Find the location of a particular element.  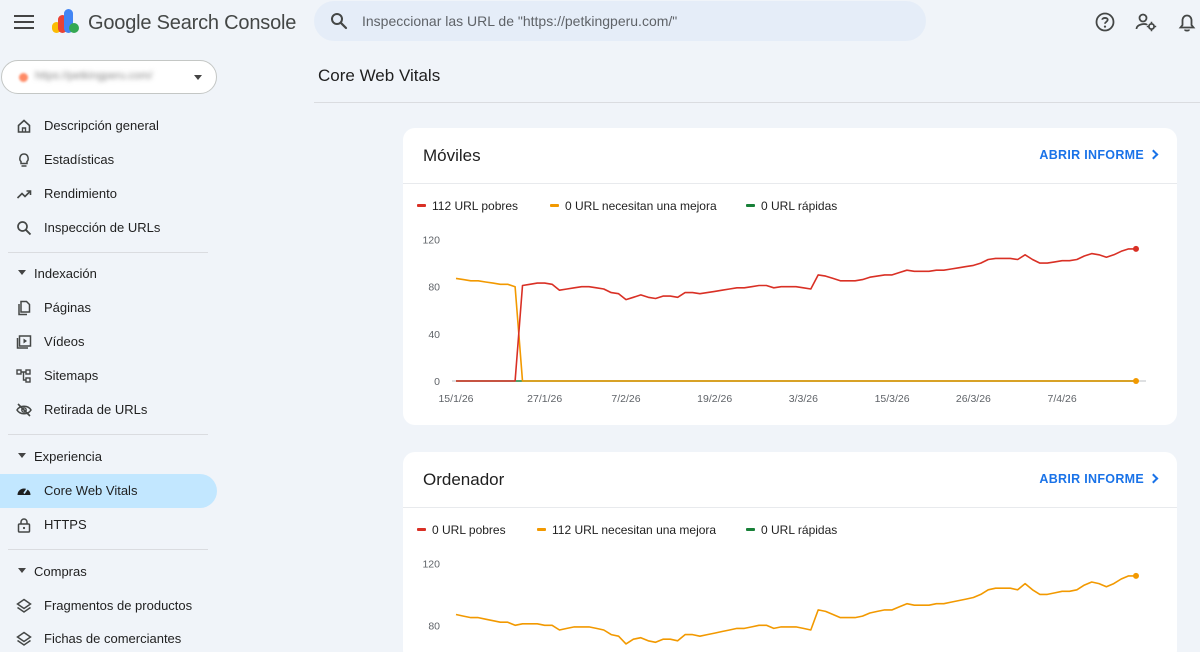

sidebar-item-insights: Estadísticas is located at coordinates (108, 160).